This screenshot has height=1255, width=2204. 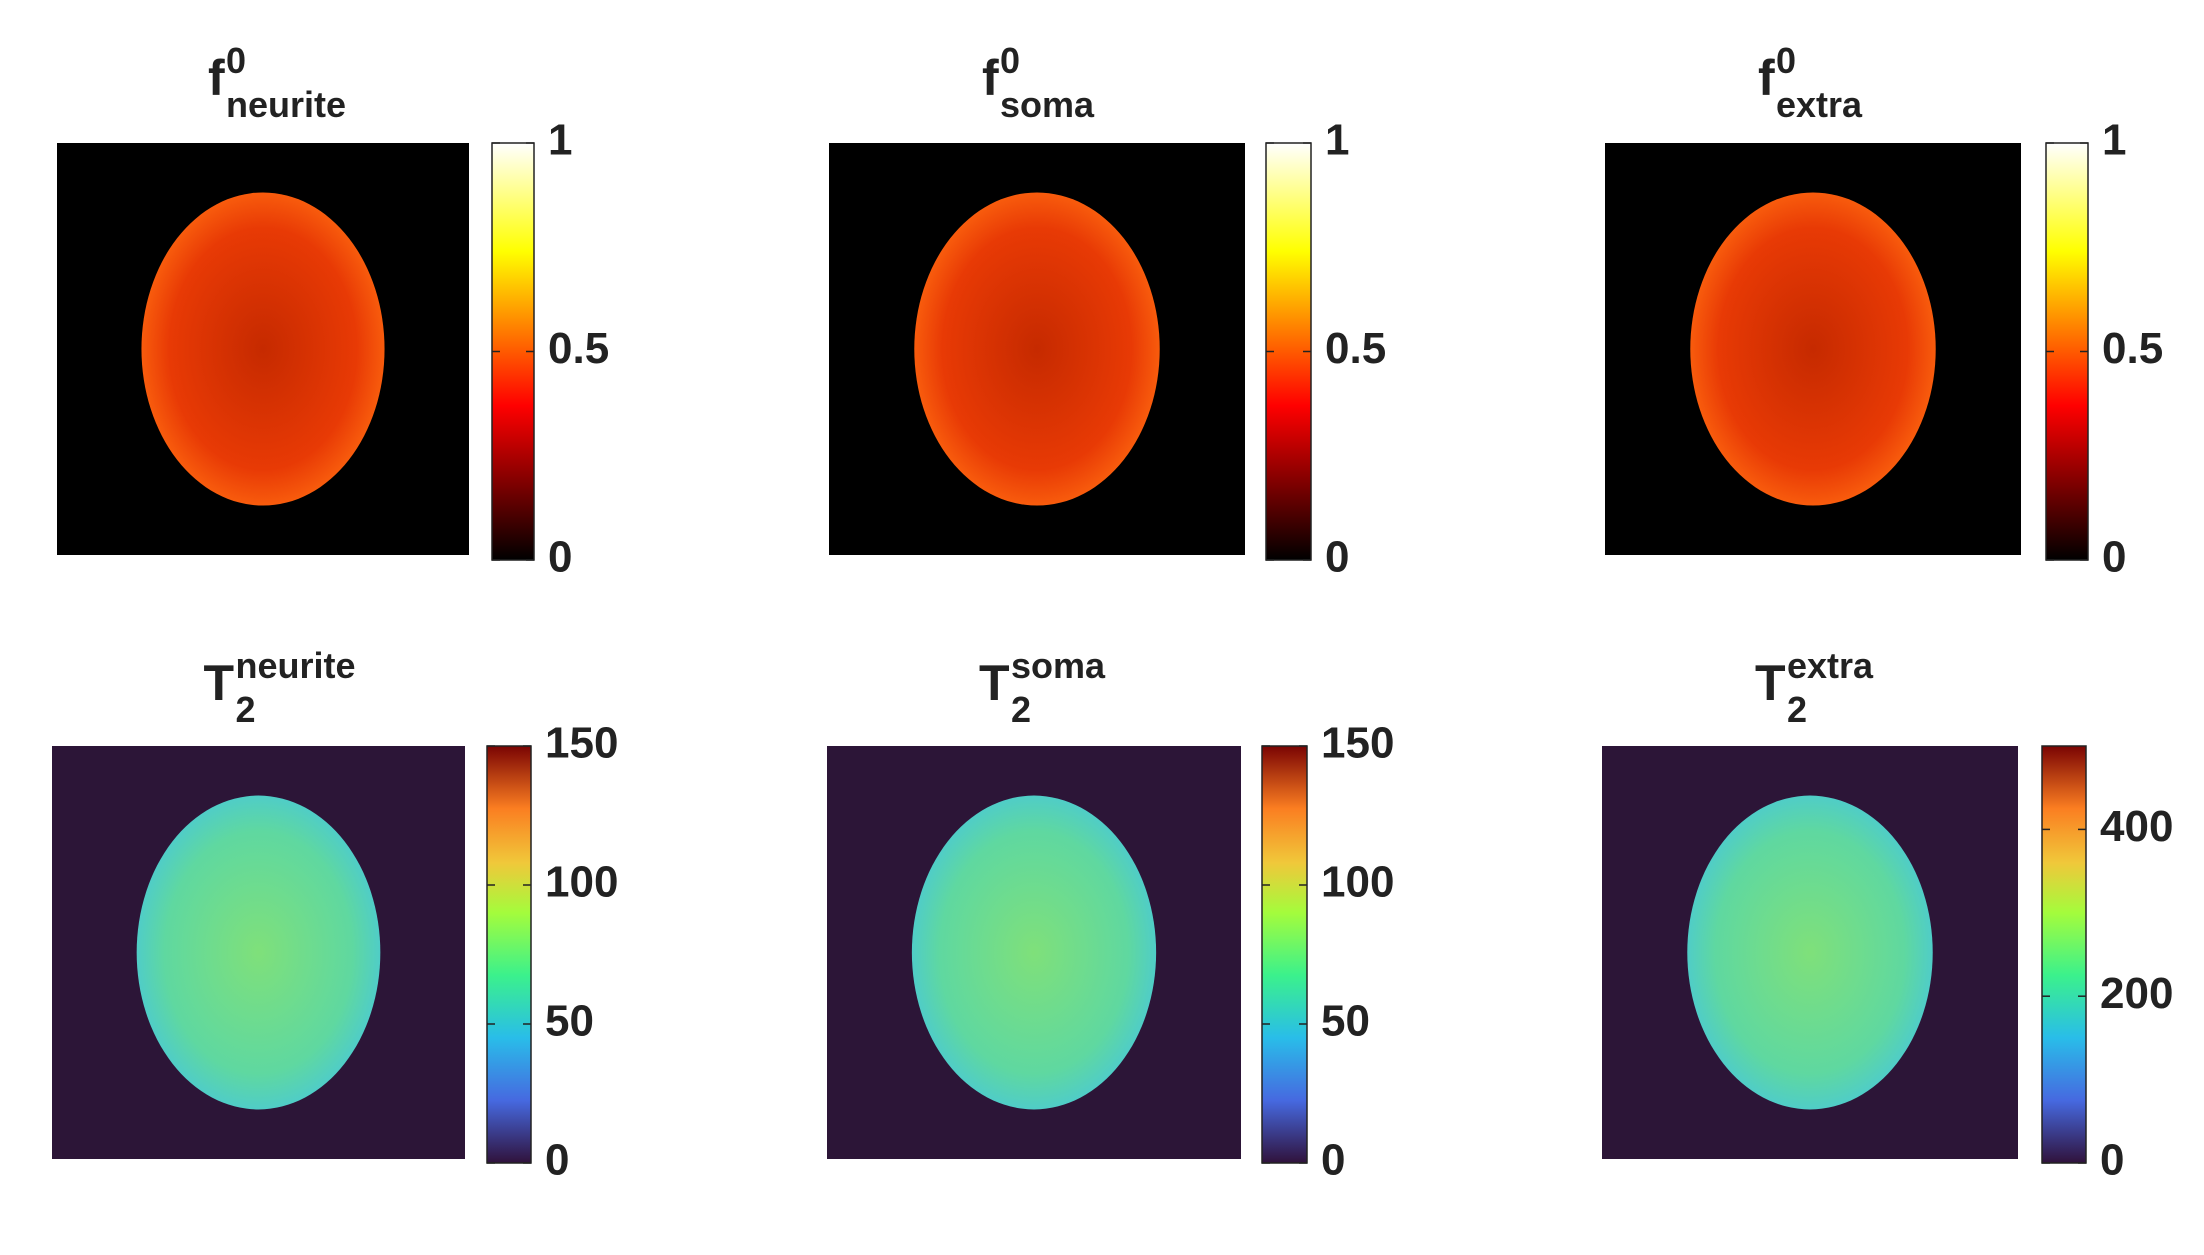 What do you see at coordinates (2136, 993) in the screenshot?
I see `colorbar-tick-label: 200` at bounding box center [2136, 993].